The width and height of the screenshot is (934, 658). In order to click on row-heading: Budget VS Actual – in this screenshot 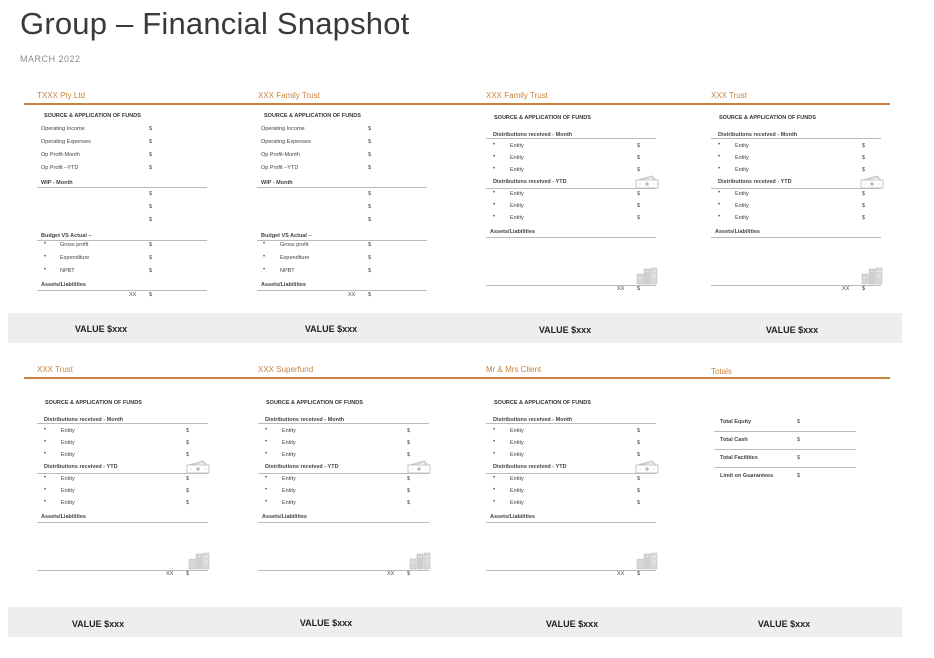, I will do `click(66, 236)`.